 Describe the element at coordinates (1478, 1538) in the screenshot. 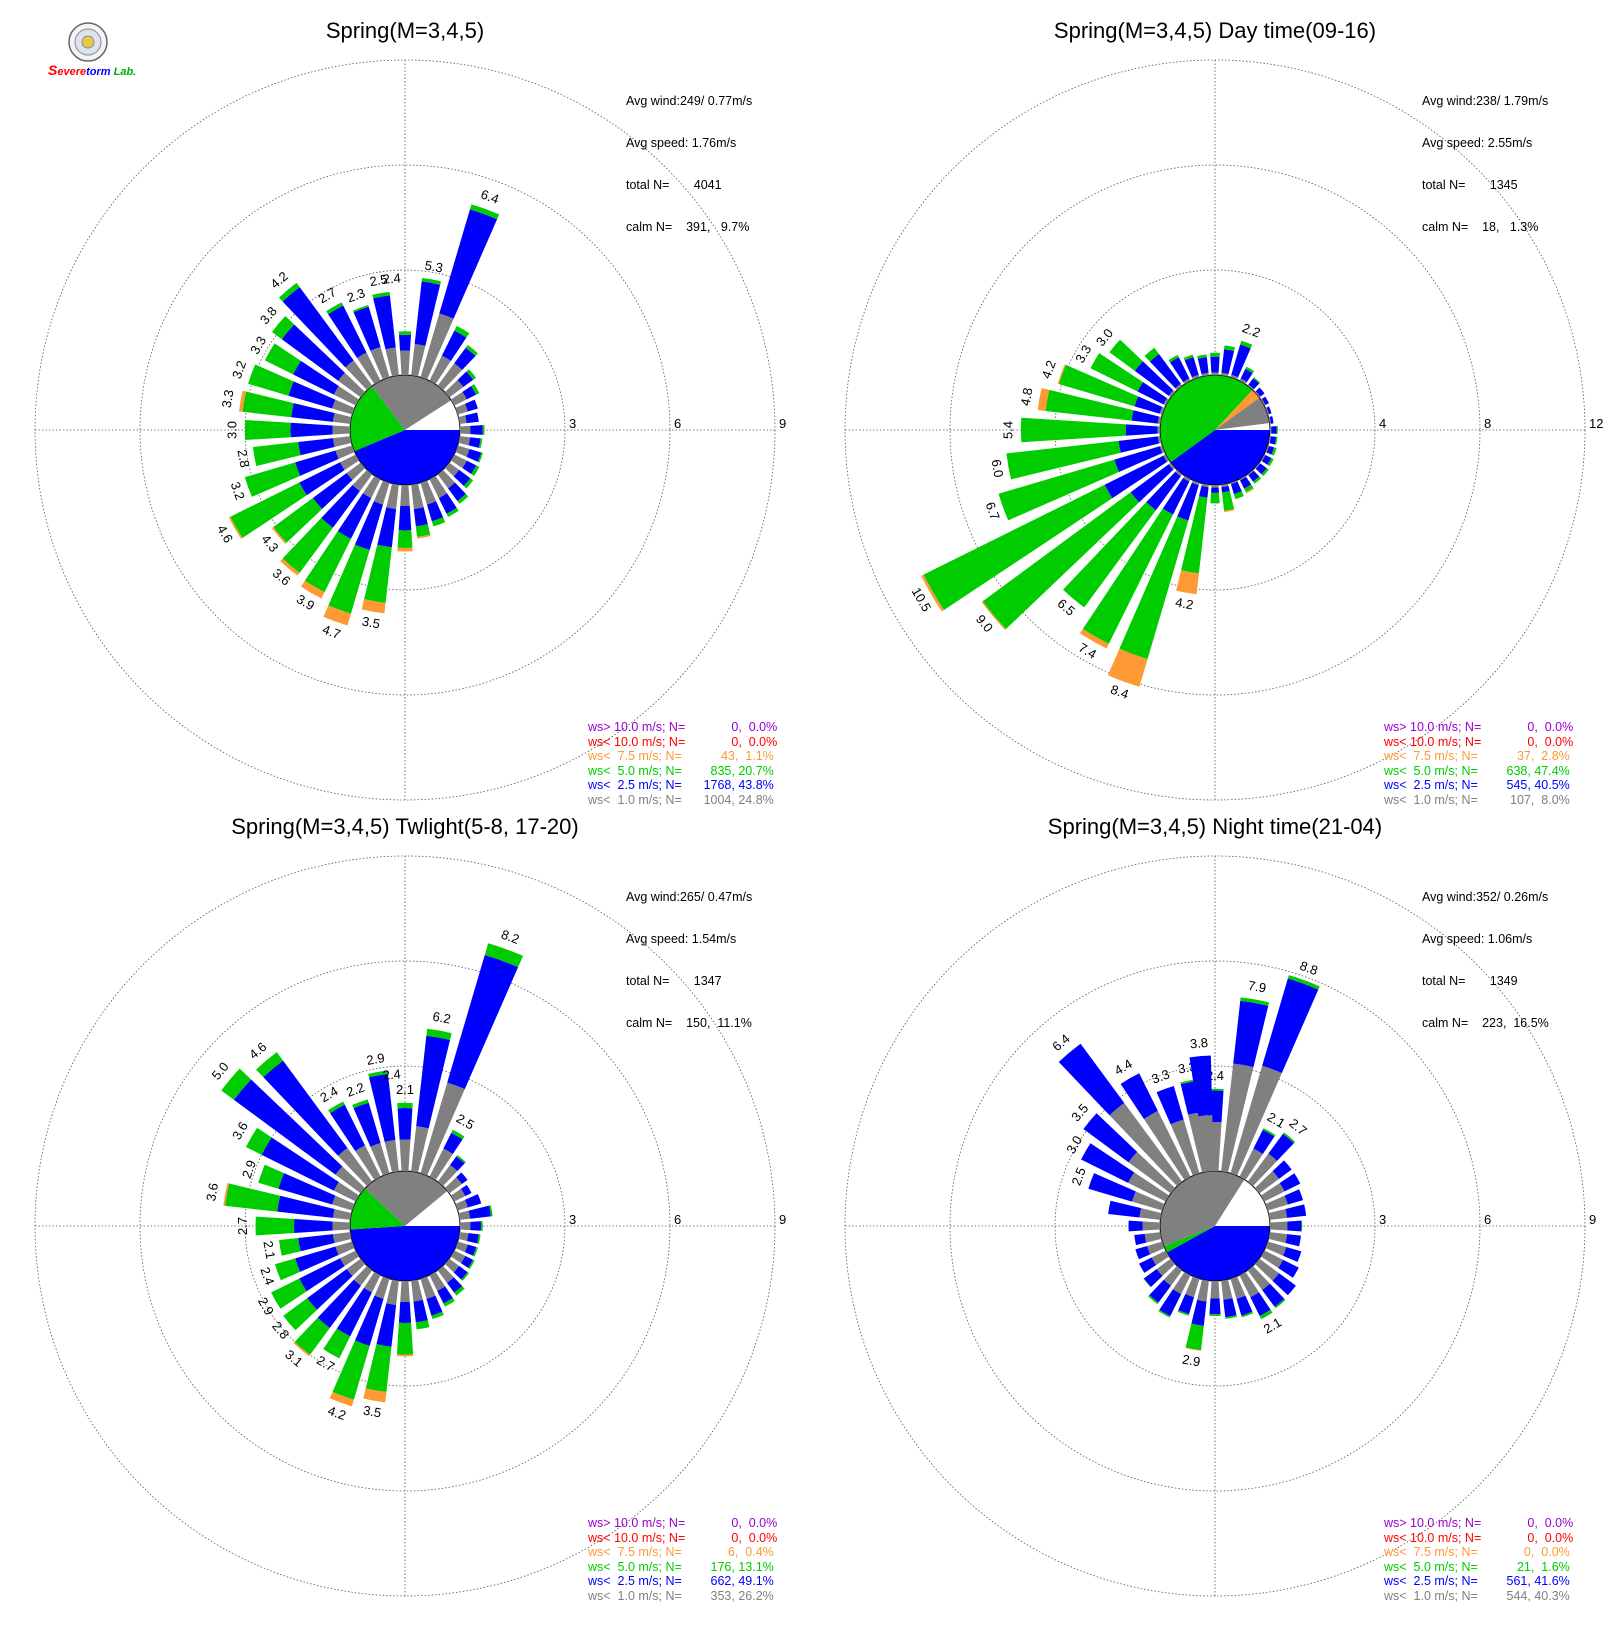

I see `legend-row: ws< 10.0 m/s; N= 0, 0.0%` at that location.